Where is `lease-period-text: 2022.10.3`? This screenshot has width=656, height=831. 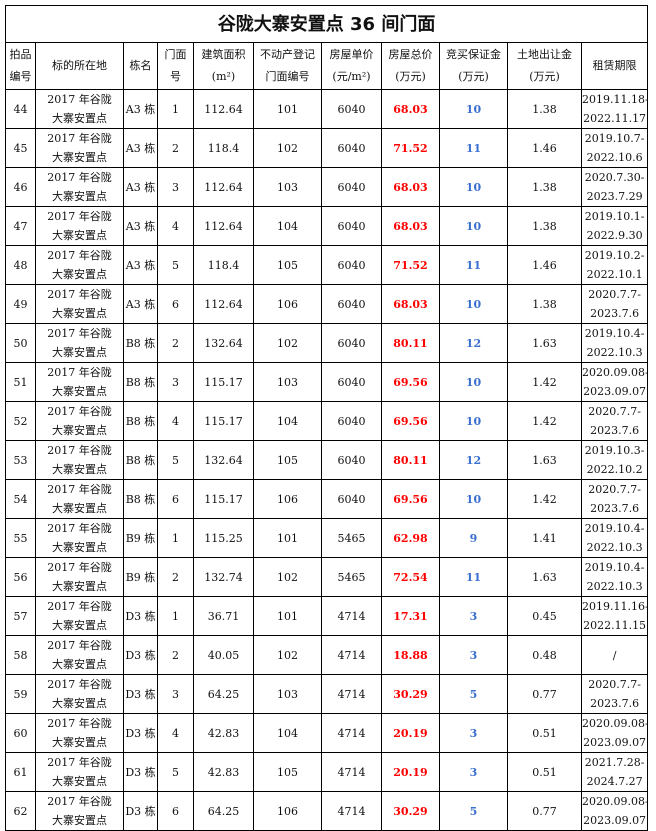 lease-period-text: 2022.10.3 is located at coordinates (614, 586).